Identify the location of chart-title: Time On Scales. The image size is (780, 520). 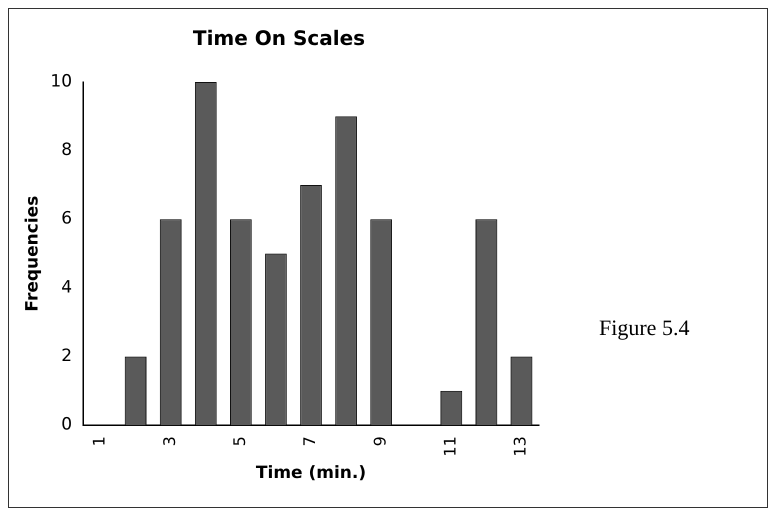
(279, 38).